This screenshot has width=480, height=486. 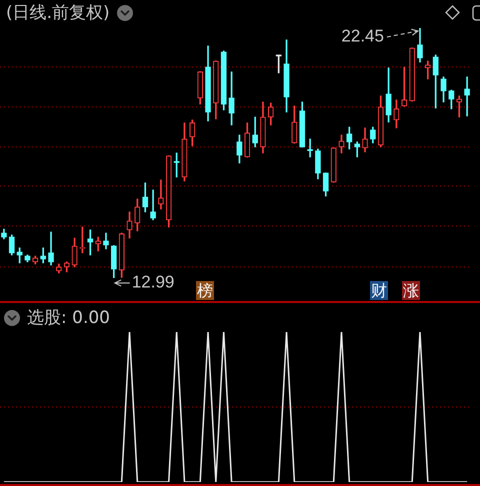 What do you see at coordinates (58, 13) in the screenshot?
I see `chart-title: (日线.前复权)` at bounding box center [58, 13].